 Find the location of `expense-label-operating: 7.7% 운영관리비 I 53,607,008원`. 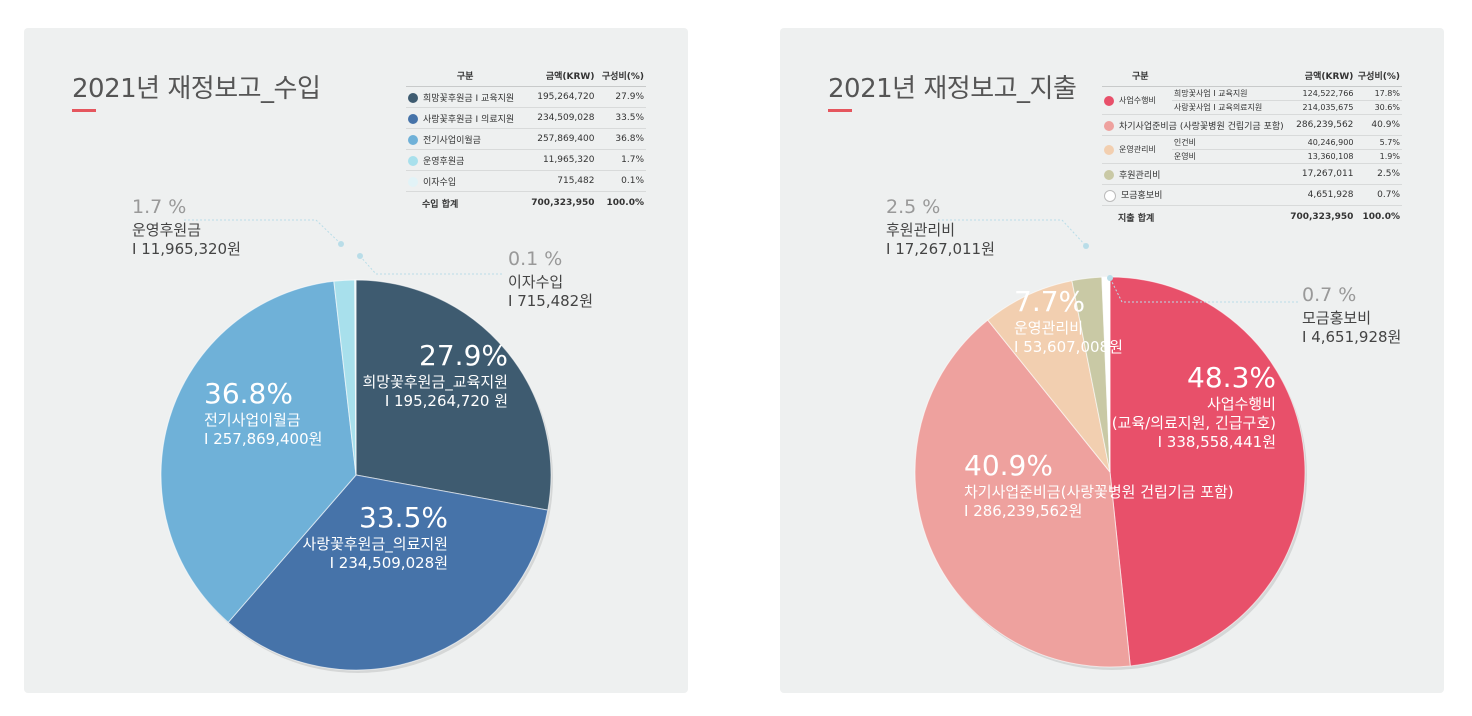

expense-label-operating: 7.7% 운영관리비 I 53,607,008원 is located at coordinates (1068, 321).